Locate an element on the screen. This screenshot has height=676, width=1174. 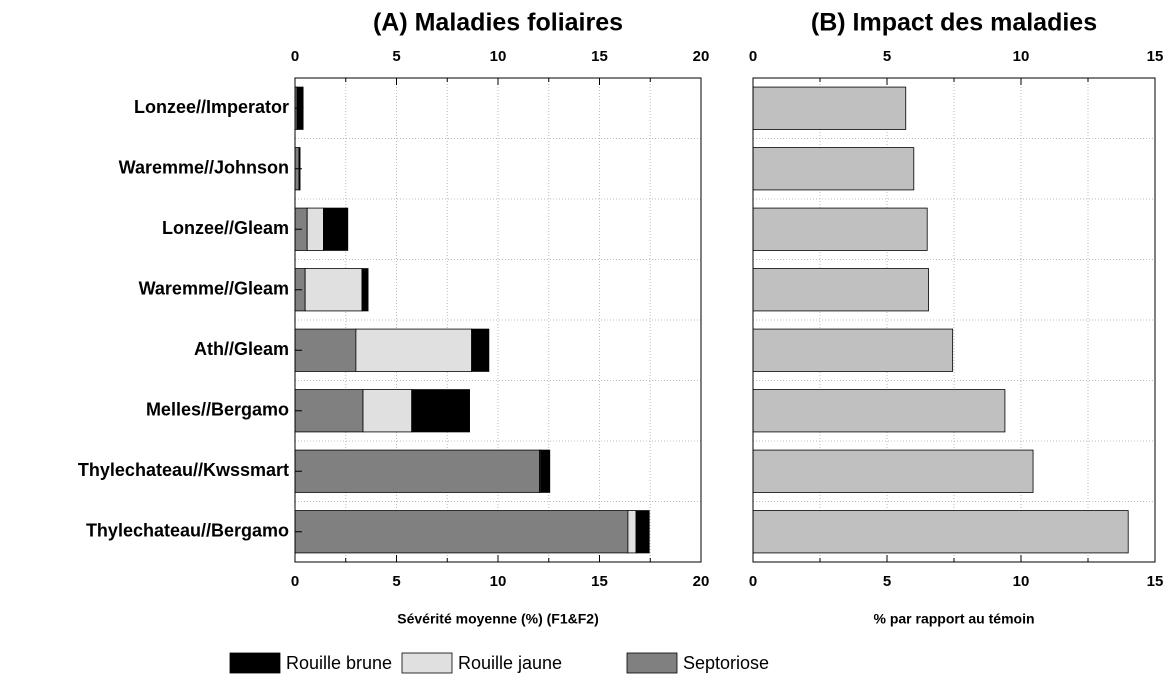
x-tick-label-top: 20 is located at coordinates (701, 56).